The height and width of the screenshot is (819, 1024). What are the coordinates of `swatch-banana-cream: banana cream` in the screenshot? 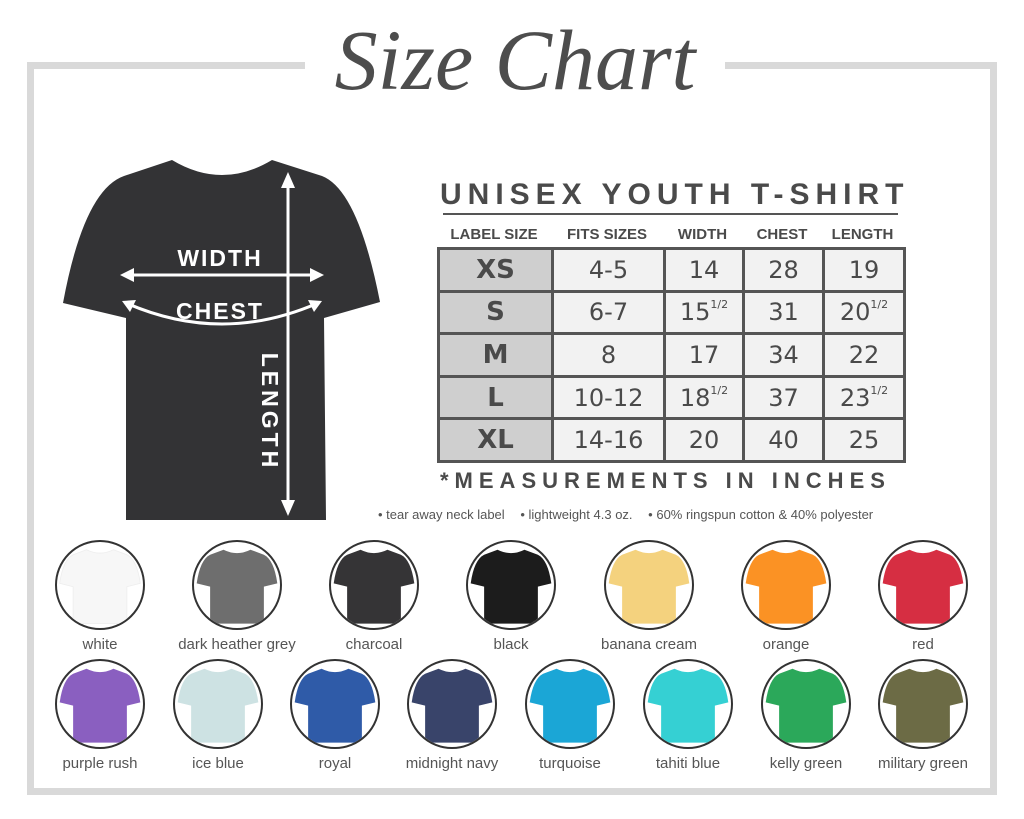 It's located at (649, 596).